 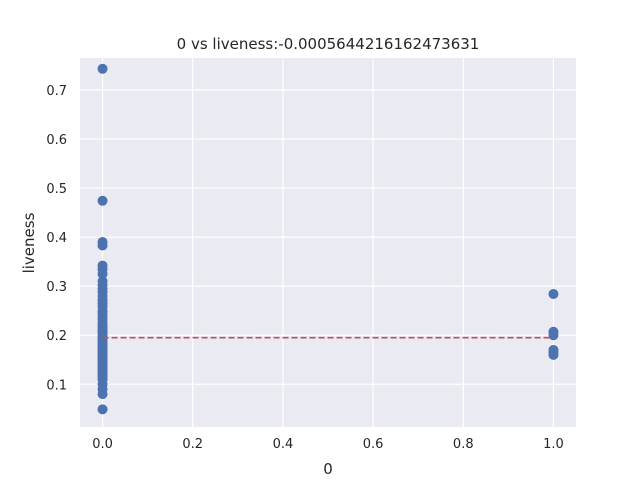 What do you see at coordinates (56, 91) in the screenshot?
I see `y-tick-label: 0.7` at bounding box center [56, 91].